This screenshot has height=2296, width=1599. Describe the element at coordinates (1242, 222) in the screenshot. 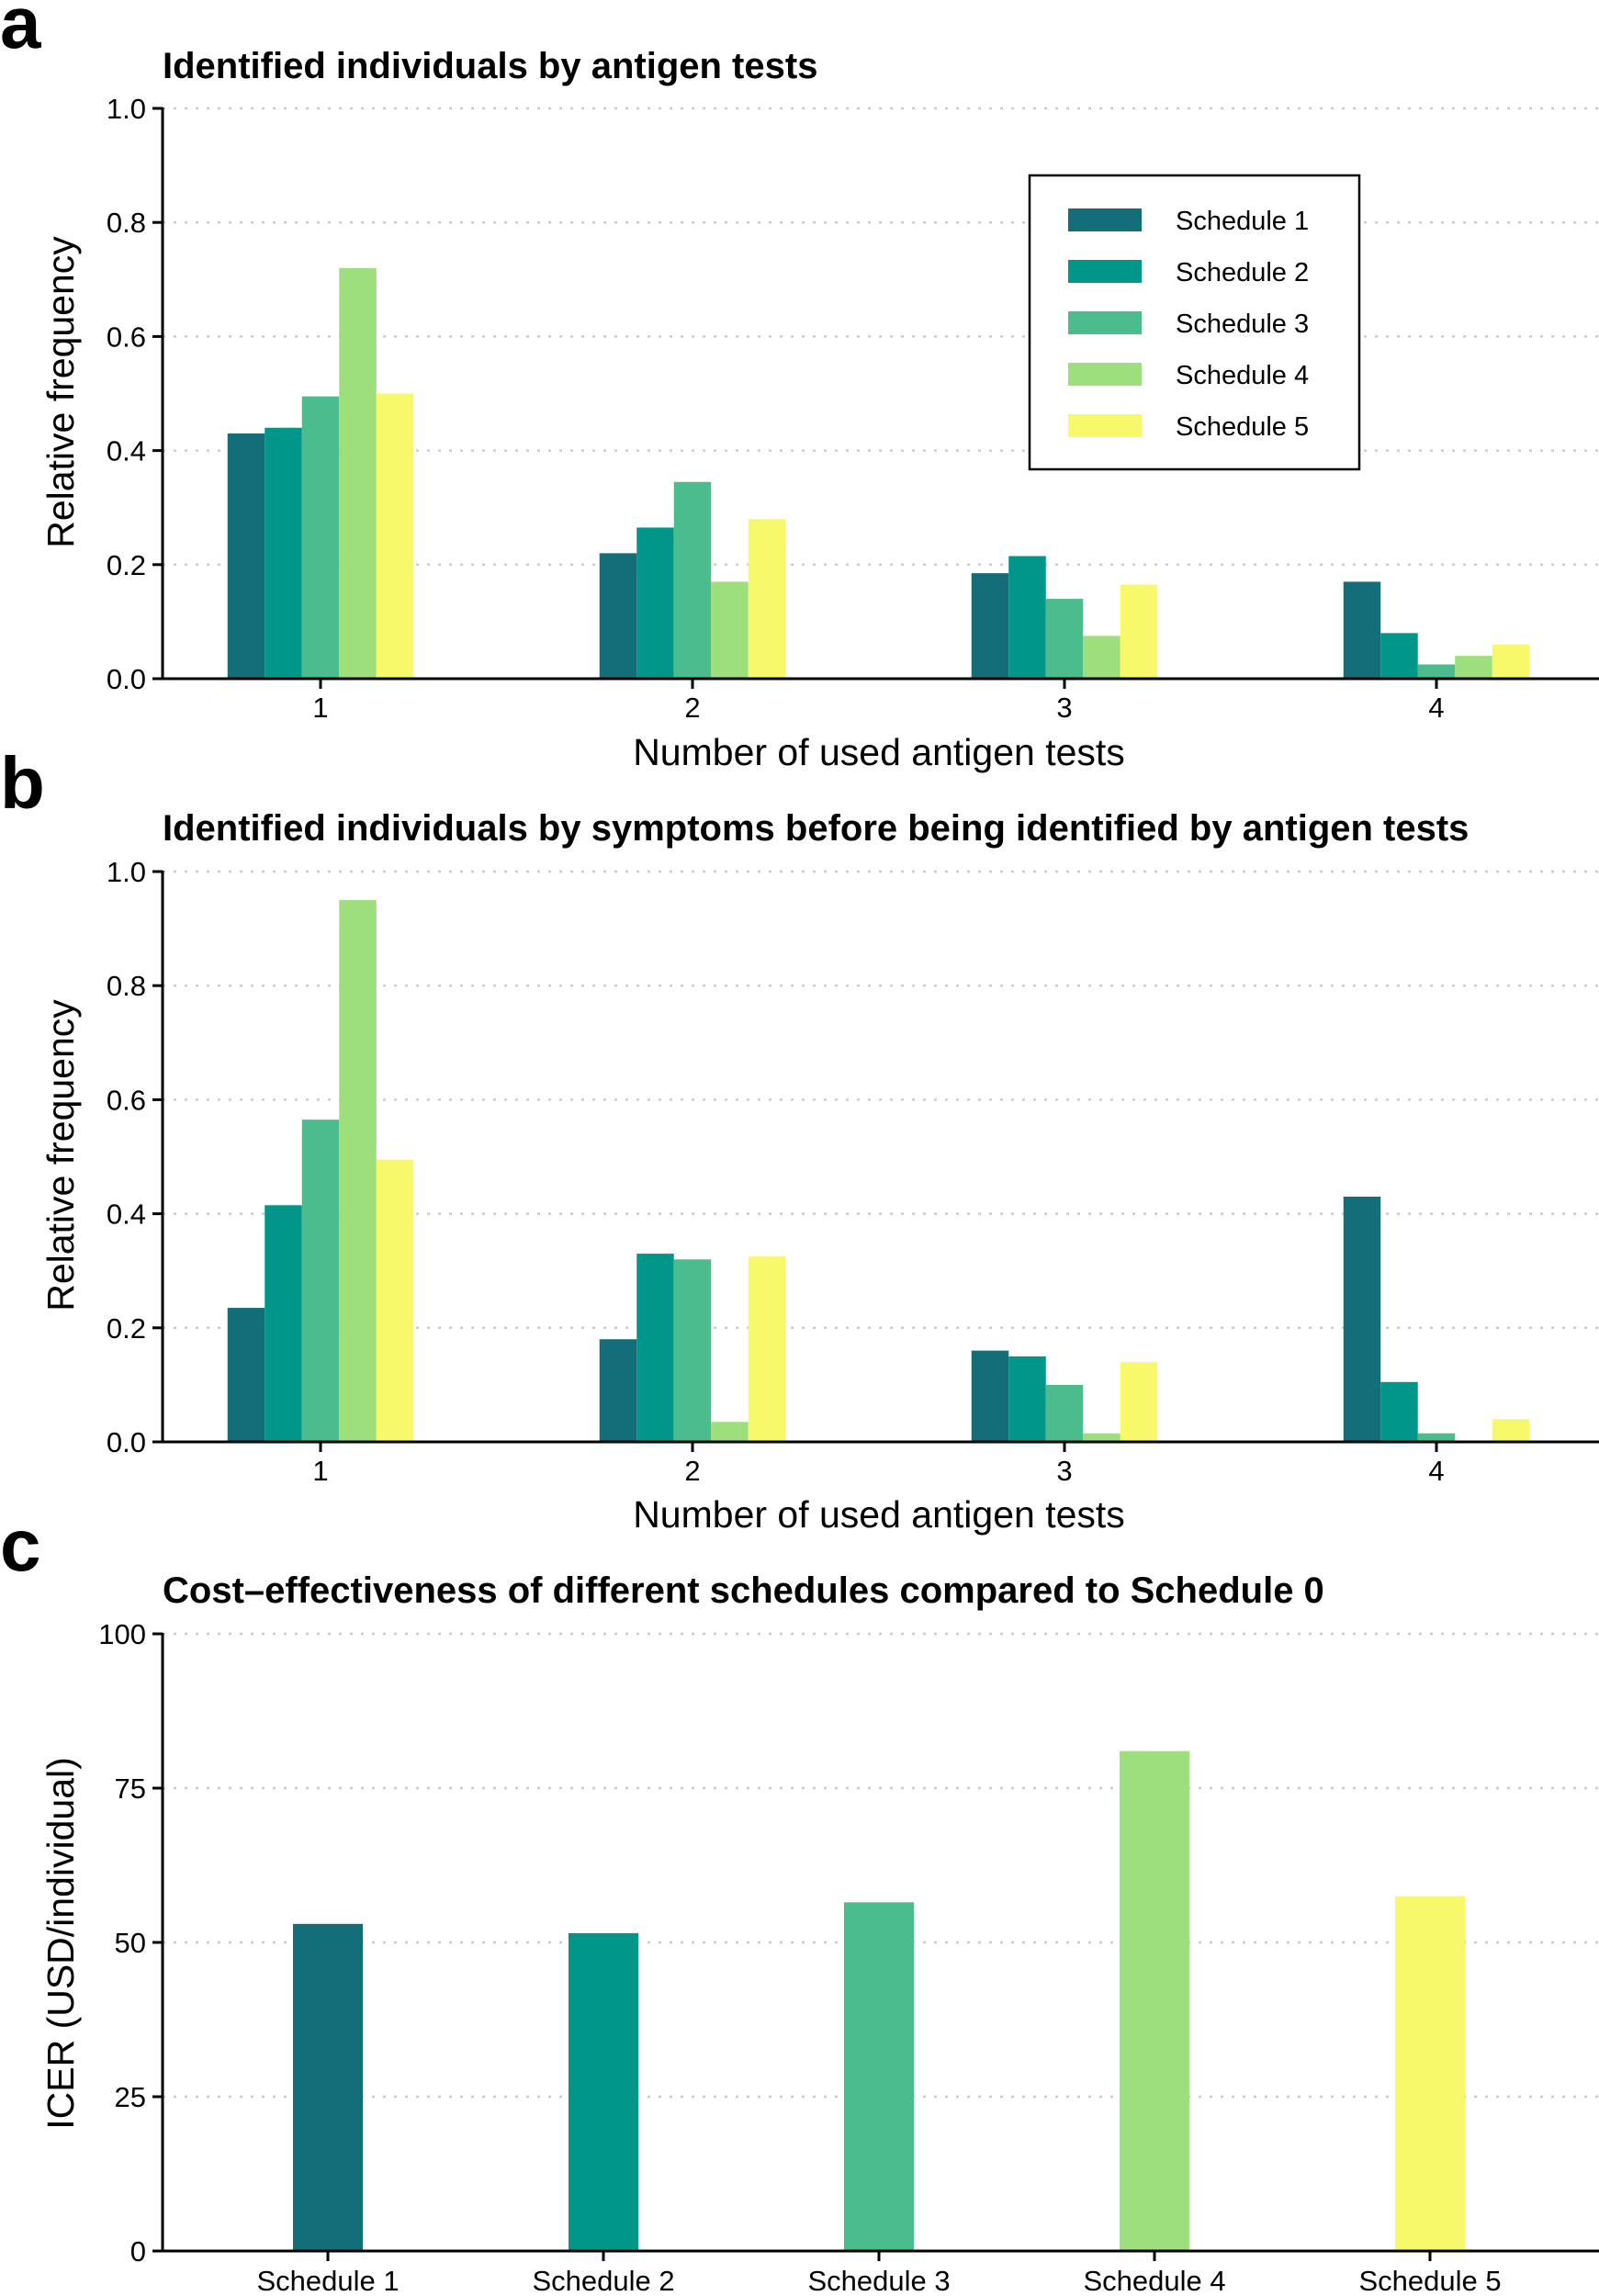

I see `legend-label-schedule-1: Schedule 1` at that location.